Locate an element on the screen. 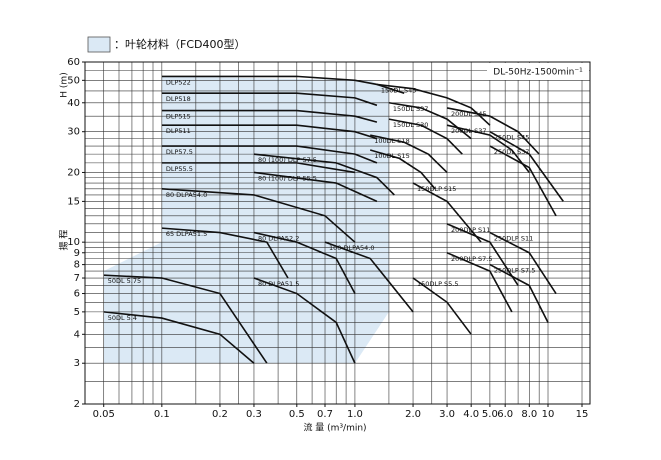  title-box is located at coordinates (538, 71).